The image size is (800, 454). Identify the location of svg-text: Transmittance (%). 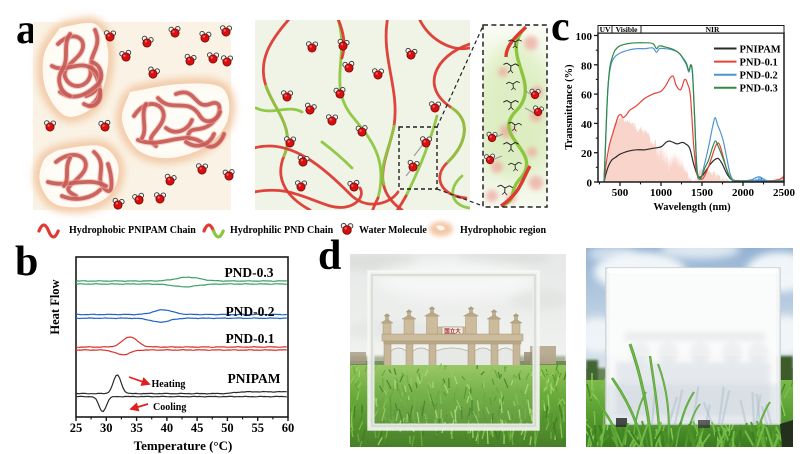
(569, 107).